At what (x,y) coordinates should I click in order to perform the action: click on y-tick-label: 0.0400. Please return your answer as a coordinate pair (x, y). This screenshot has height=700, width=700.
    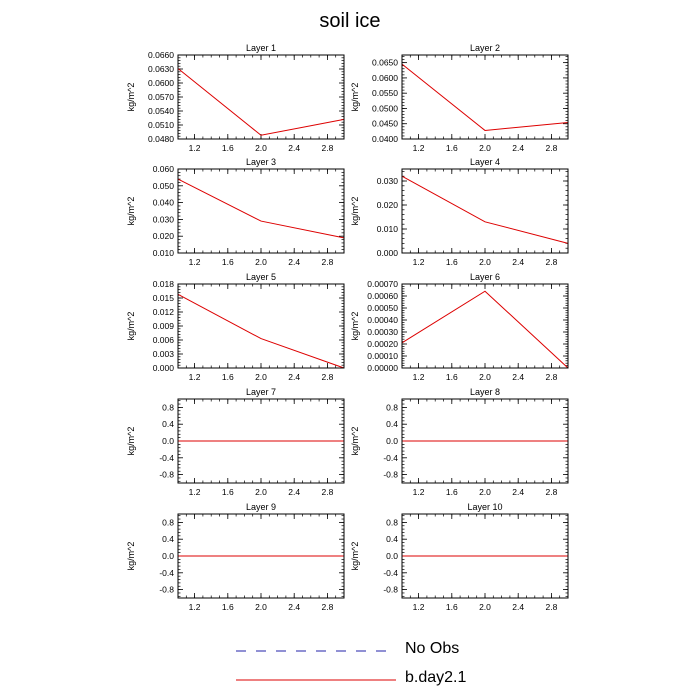
    Looking at the image, I should click on (385, 139).